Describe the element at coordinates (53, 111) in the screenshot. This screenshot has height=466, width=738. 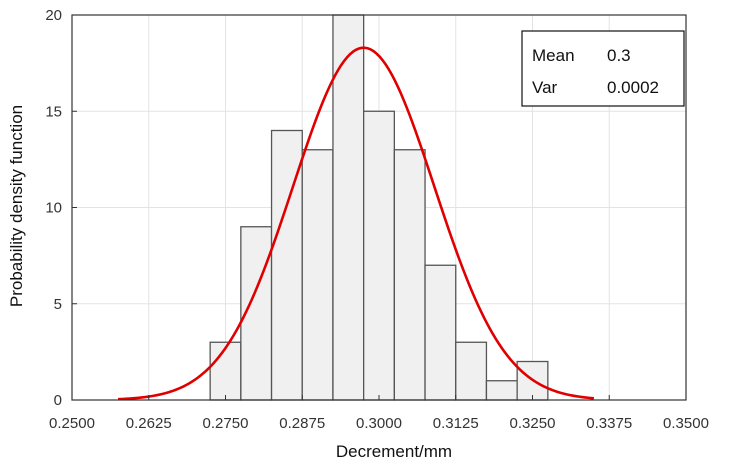
I see `y-tick-label: 15` at that location.